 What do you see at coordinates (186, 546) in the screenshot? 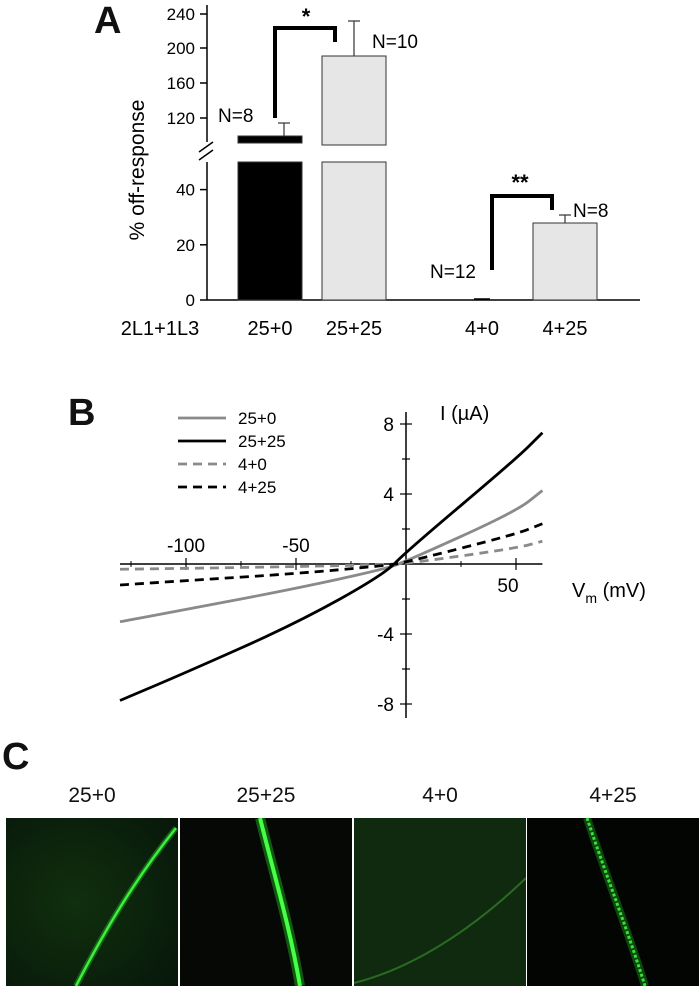
I see `x-tick-label: -100` at bounding box center [186, 546].